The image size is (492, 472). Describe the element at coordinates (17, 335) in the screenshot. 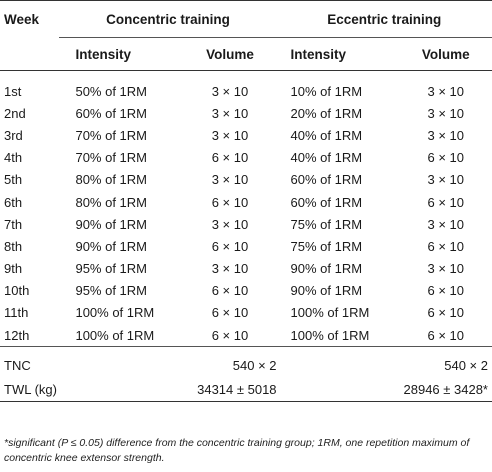

I see `week-cell: 12th` at that location.